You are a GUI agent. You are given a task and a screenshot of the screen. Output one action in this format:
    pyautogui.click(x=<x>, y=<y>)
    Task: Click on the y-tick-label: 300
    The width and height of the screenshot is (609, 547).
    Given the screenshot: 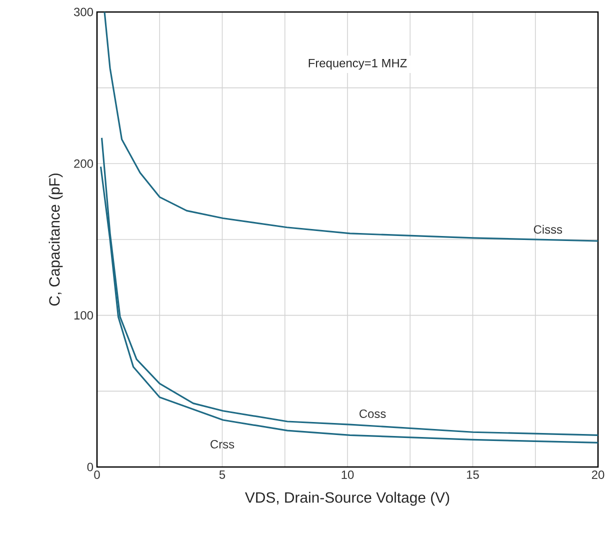 What is the action you would take?
    pyautogui.click(x=84, y=12)
    